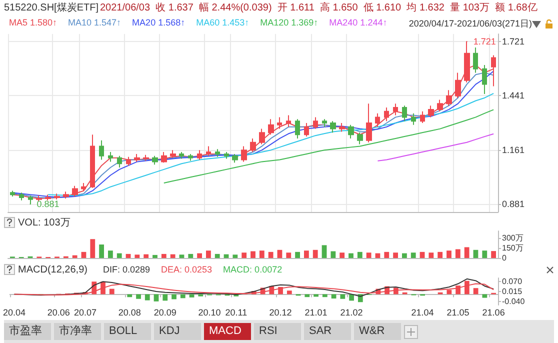  I want to click on text: MA60 1.453↑, so click(223, 23).